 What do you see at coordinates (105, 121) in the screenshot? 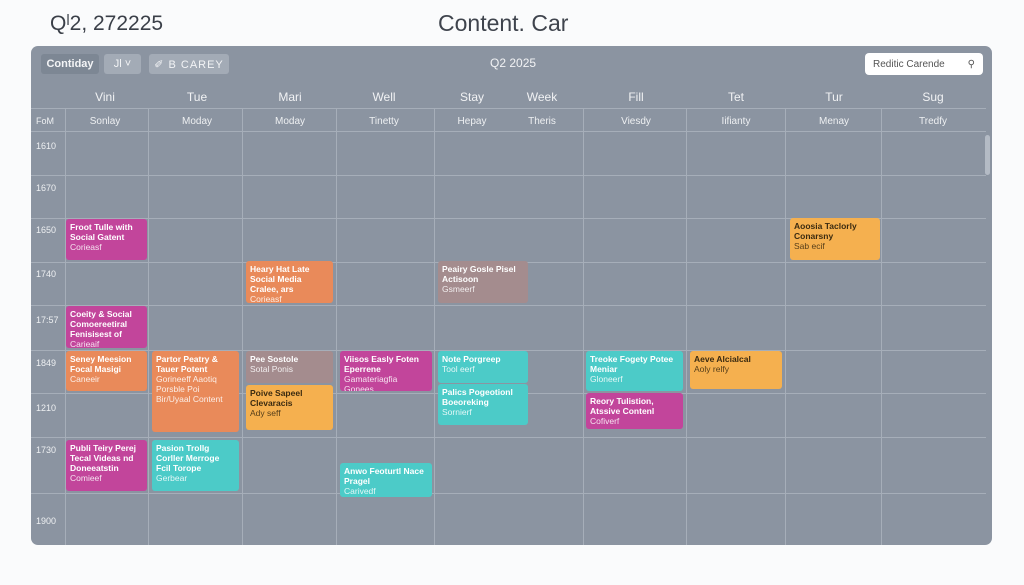
I see `day-subheader: Sonlay` at bounding box center [105, 121].